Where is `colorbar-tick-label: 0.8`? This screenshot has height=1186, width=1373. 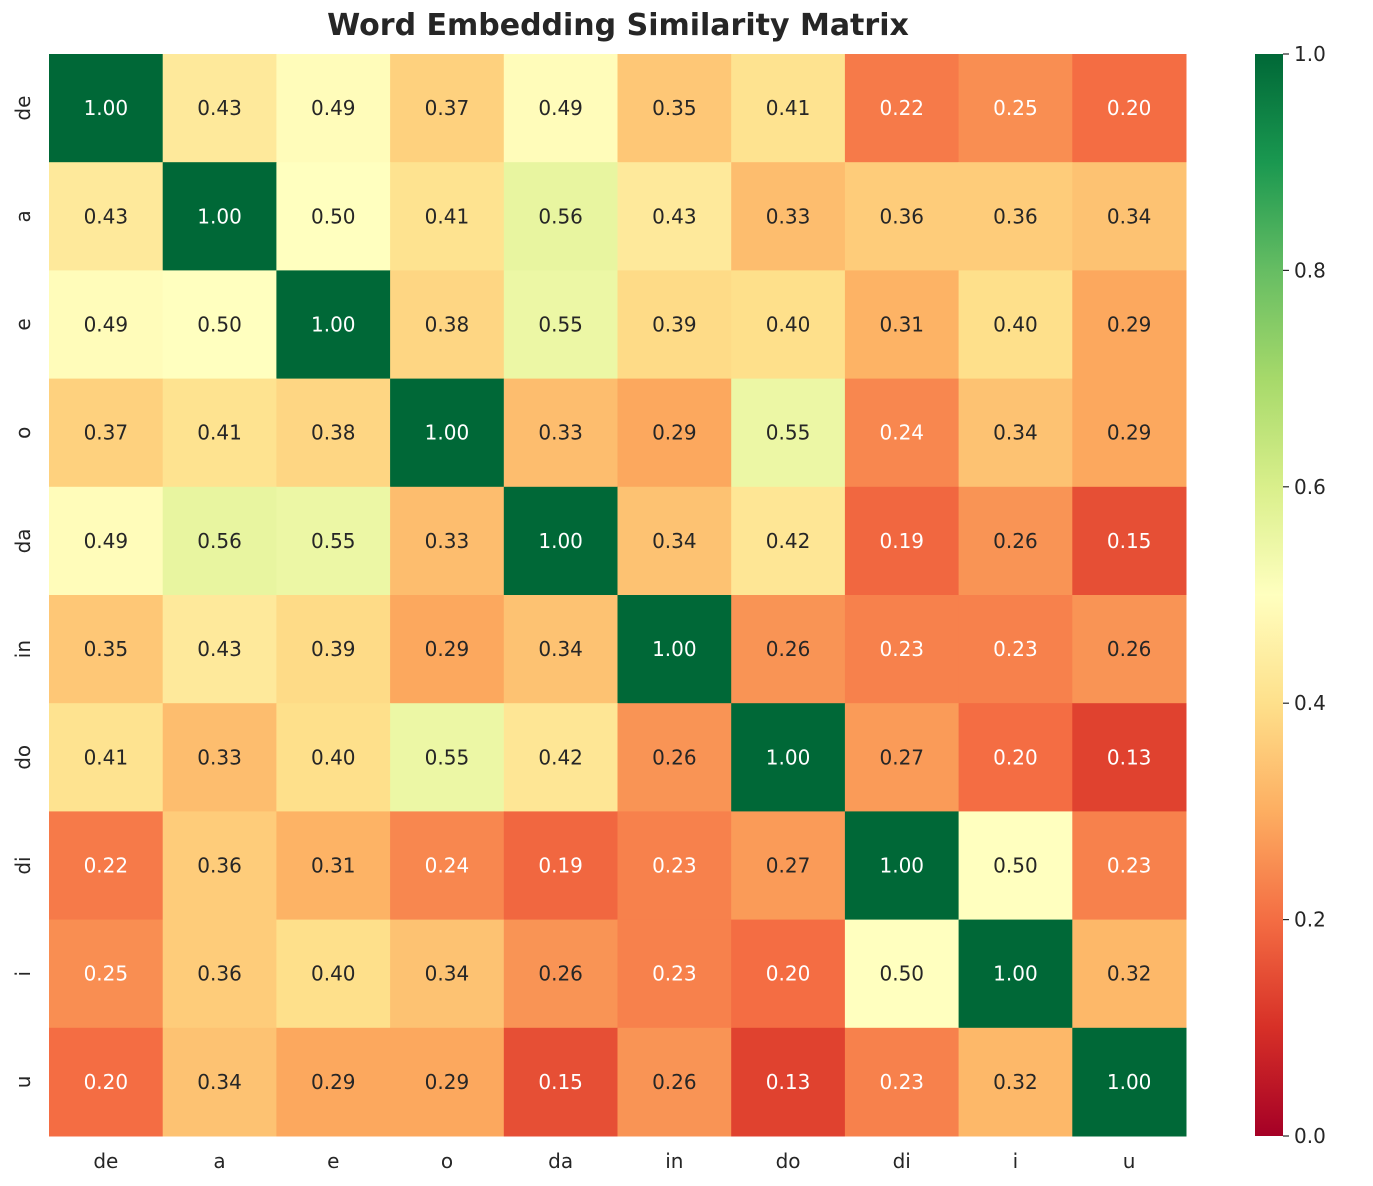
colorbar-tick-label: 0.8 is located at coordinates (1310, 270).